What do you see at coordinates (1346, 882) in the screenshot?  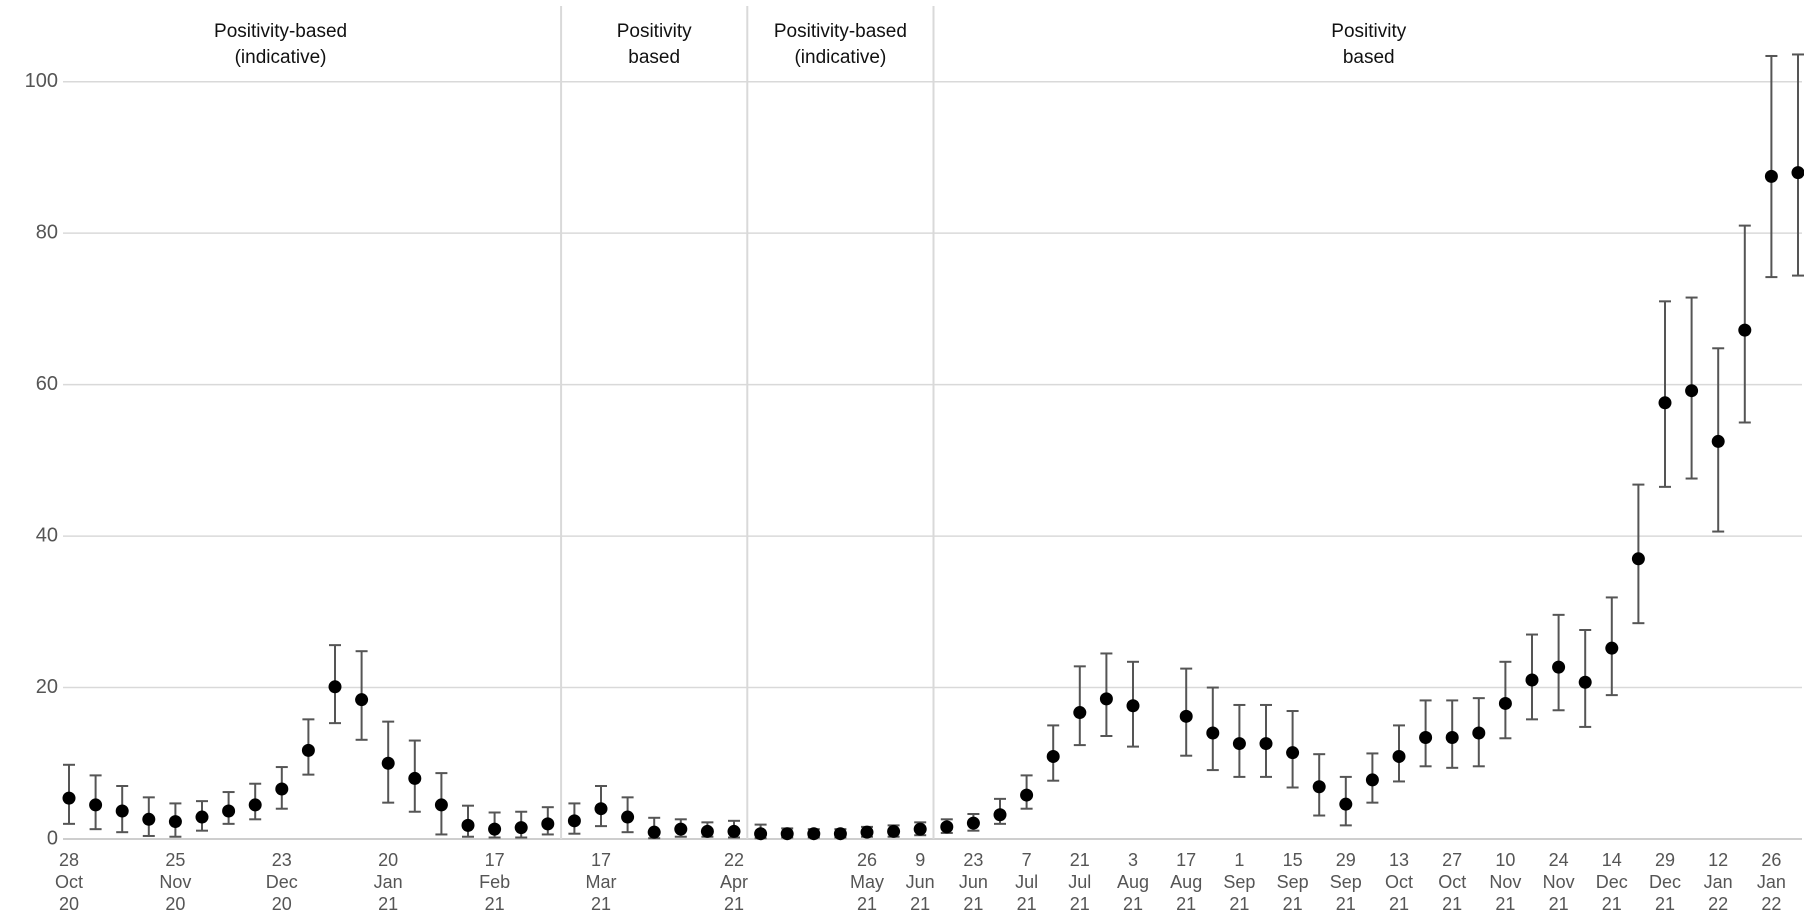 I see `x-tick-label: 29 Sep 21` at bounding box center [1346, 882].